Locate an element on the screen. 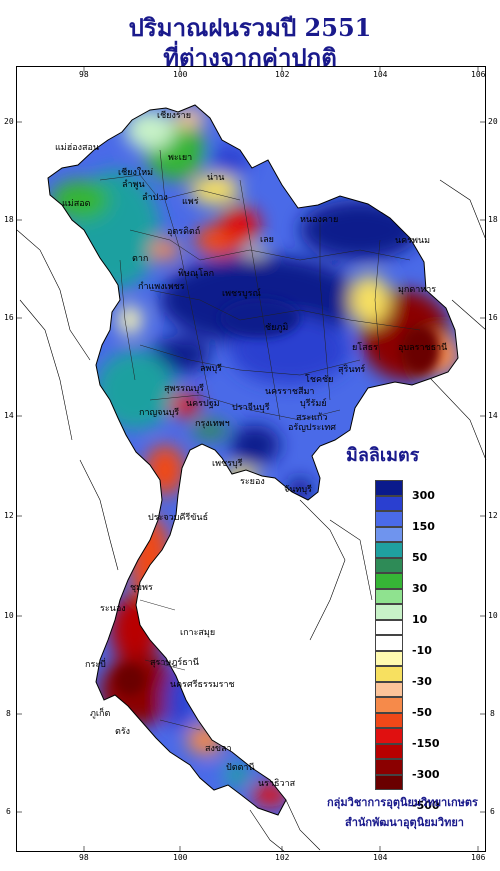 This screenshot has height=871, width=500. place-label: พิษณุโลก is located at coordinates (196, 274).